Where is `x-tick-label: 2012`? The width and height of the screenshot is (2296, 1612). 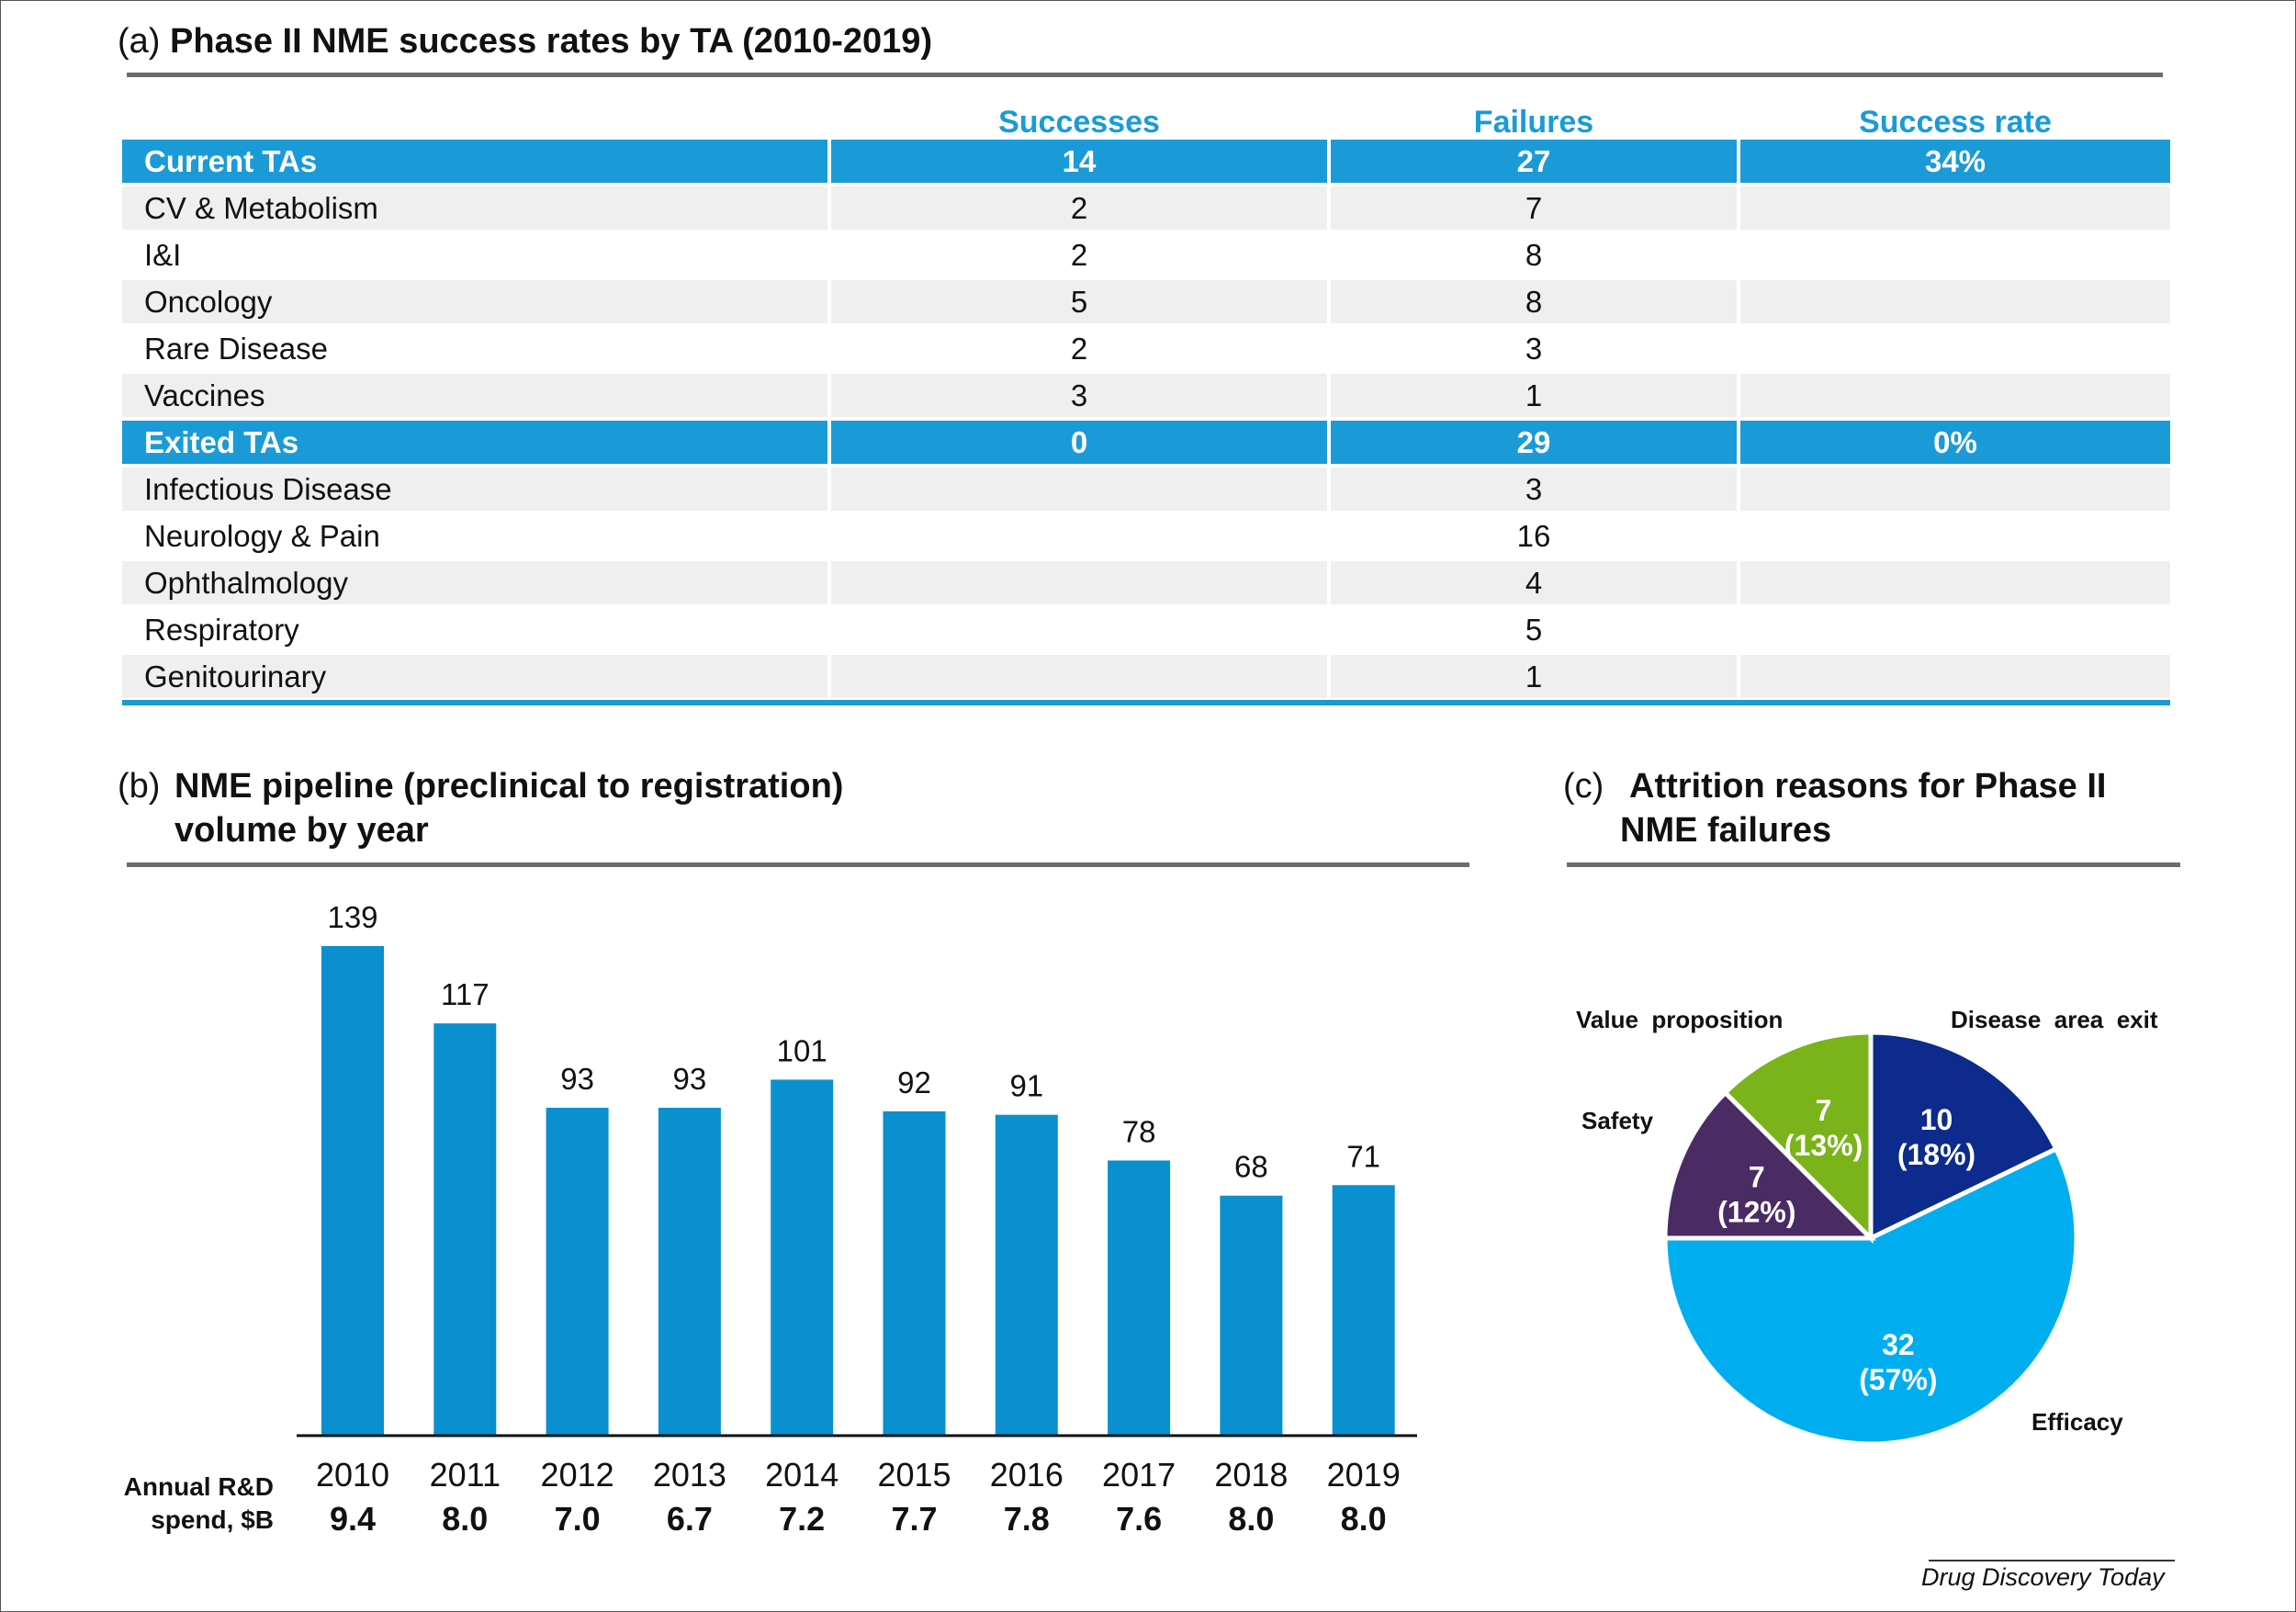 x-tick-label: 2012 is located at coordinates (577, 1475).